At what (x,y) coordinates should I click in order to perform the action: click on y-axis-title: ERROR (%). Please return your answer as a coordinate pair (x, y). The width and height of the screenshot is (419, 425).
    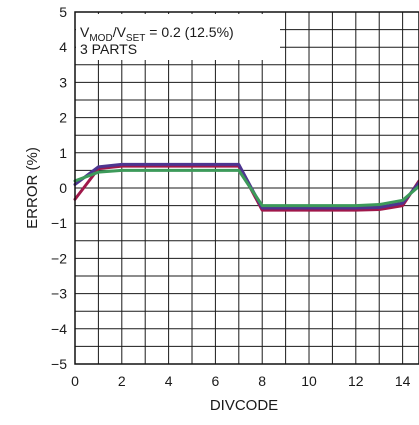
    Looking at the image, I should click on (32, 188).